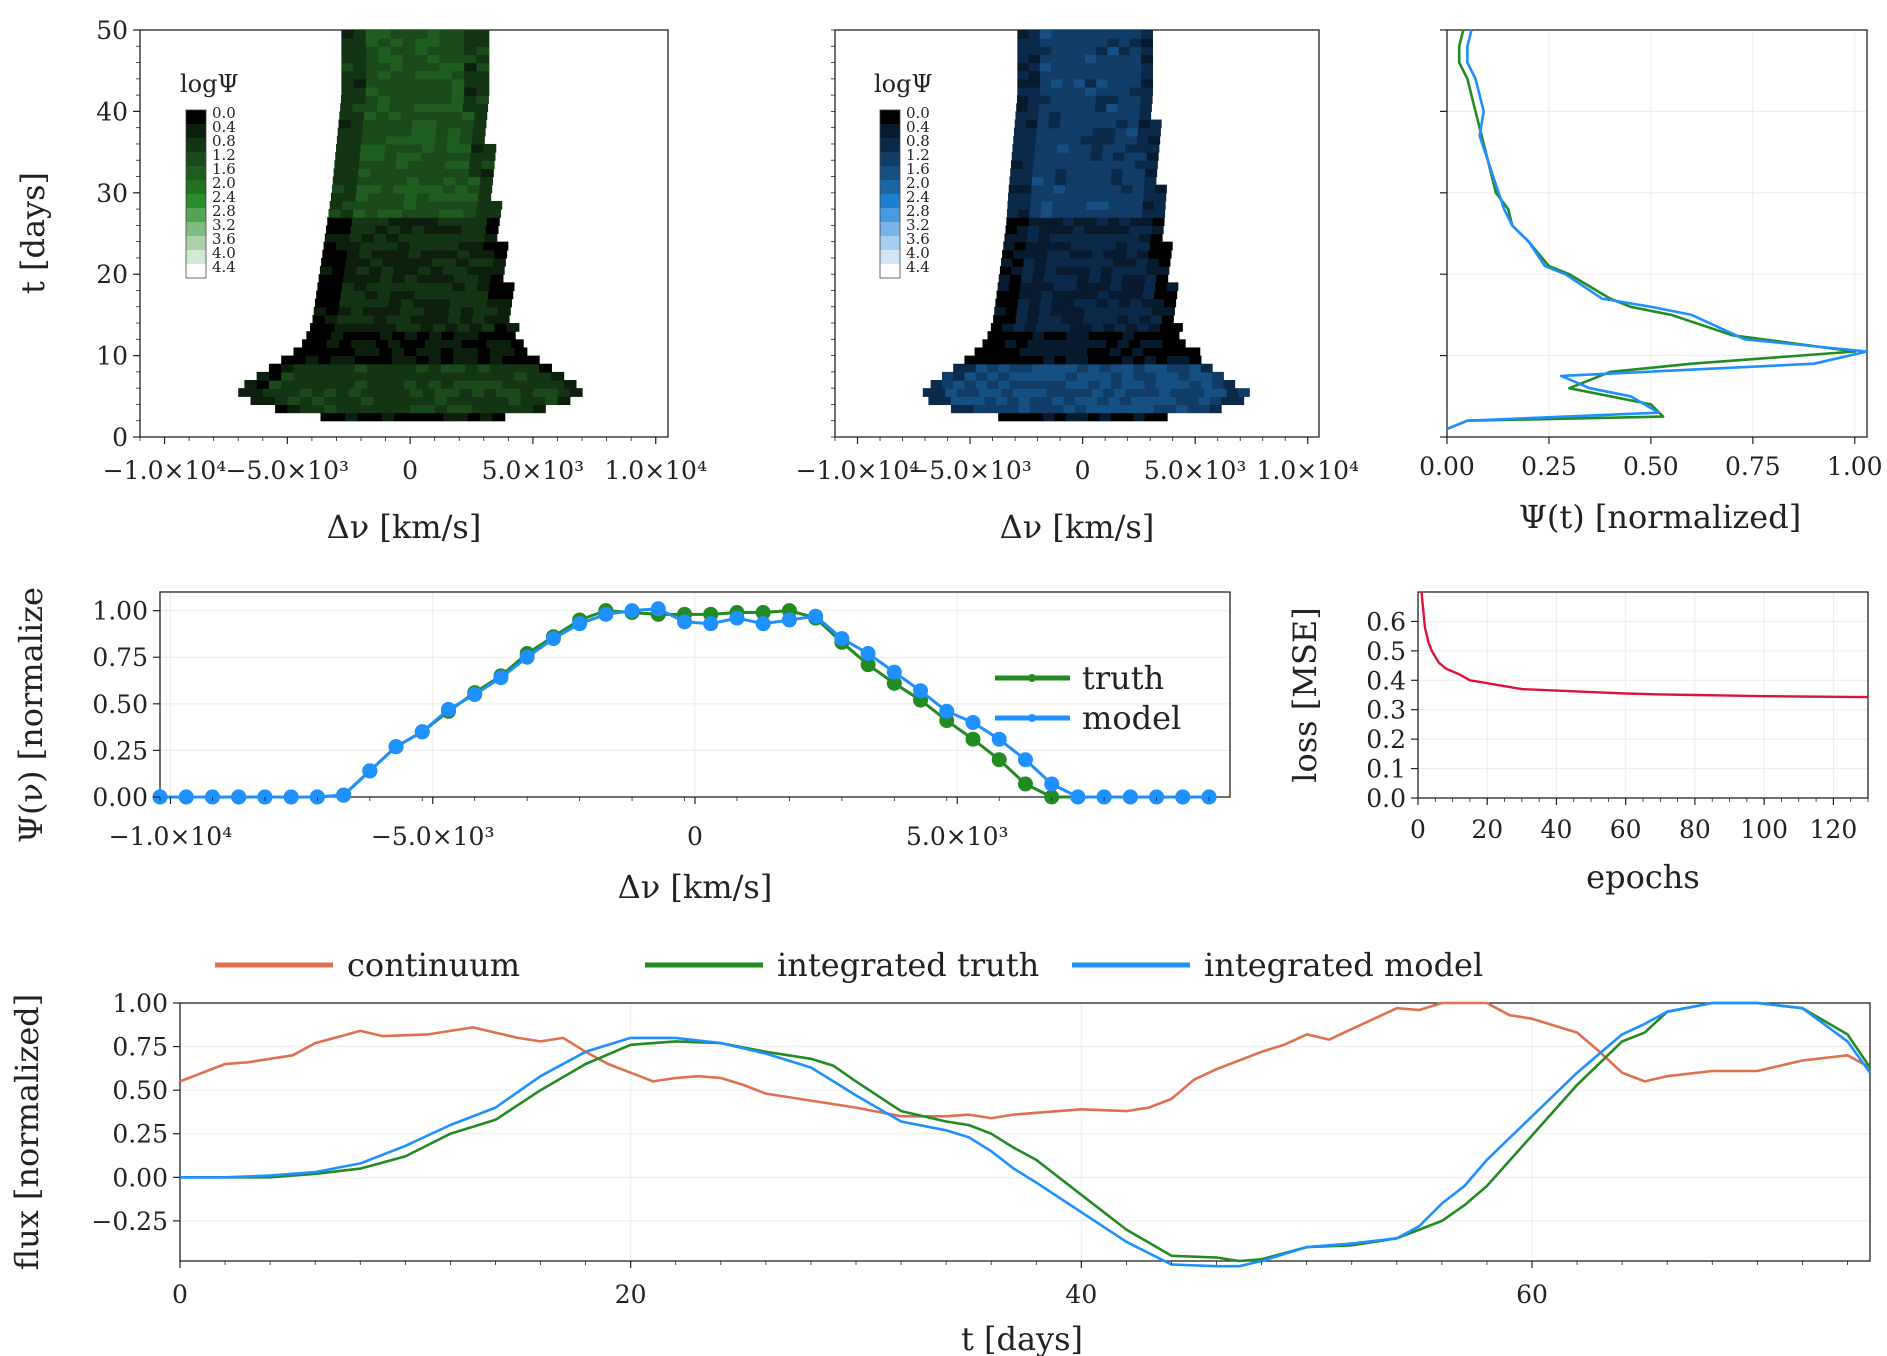  Describe the element at coordinates (970, 470) in the screenshot. I see `x-tick-label: −5.0×10³` at that location.